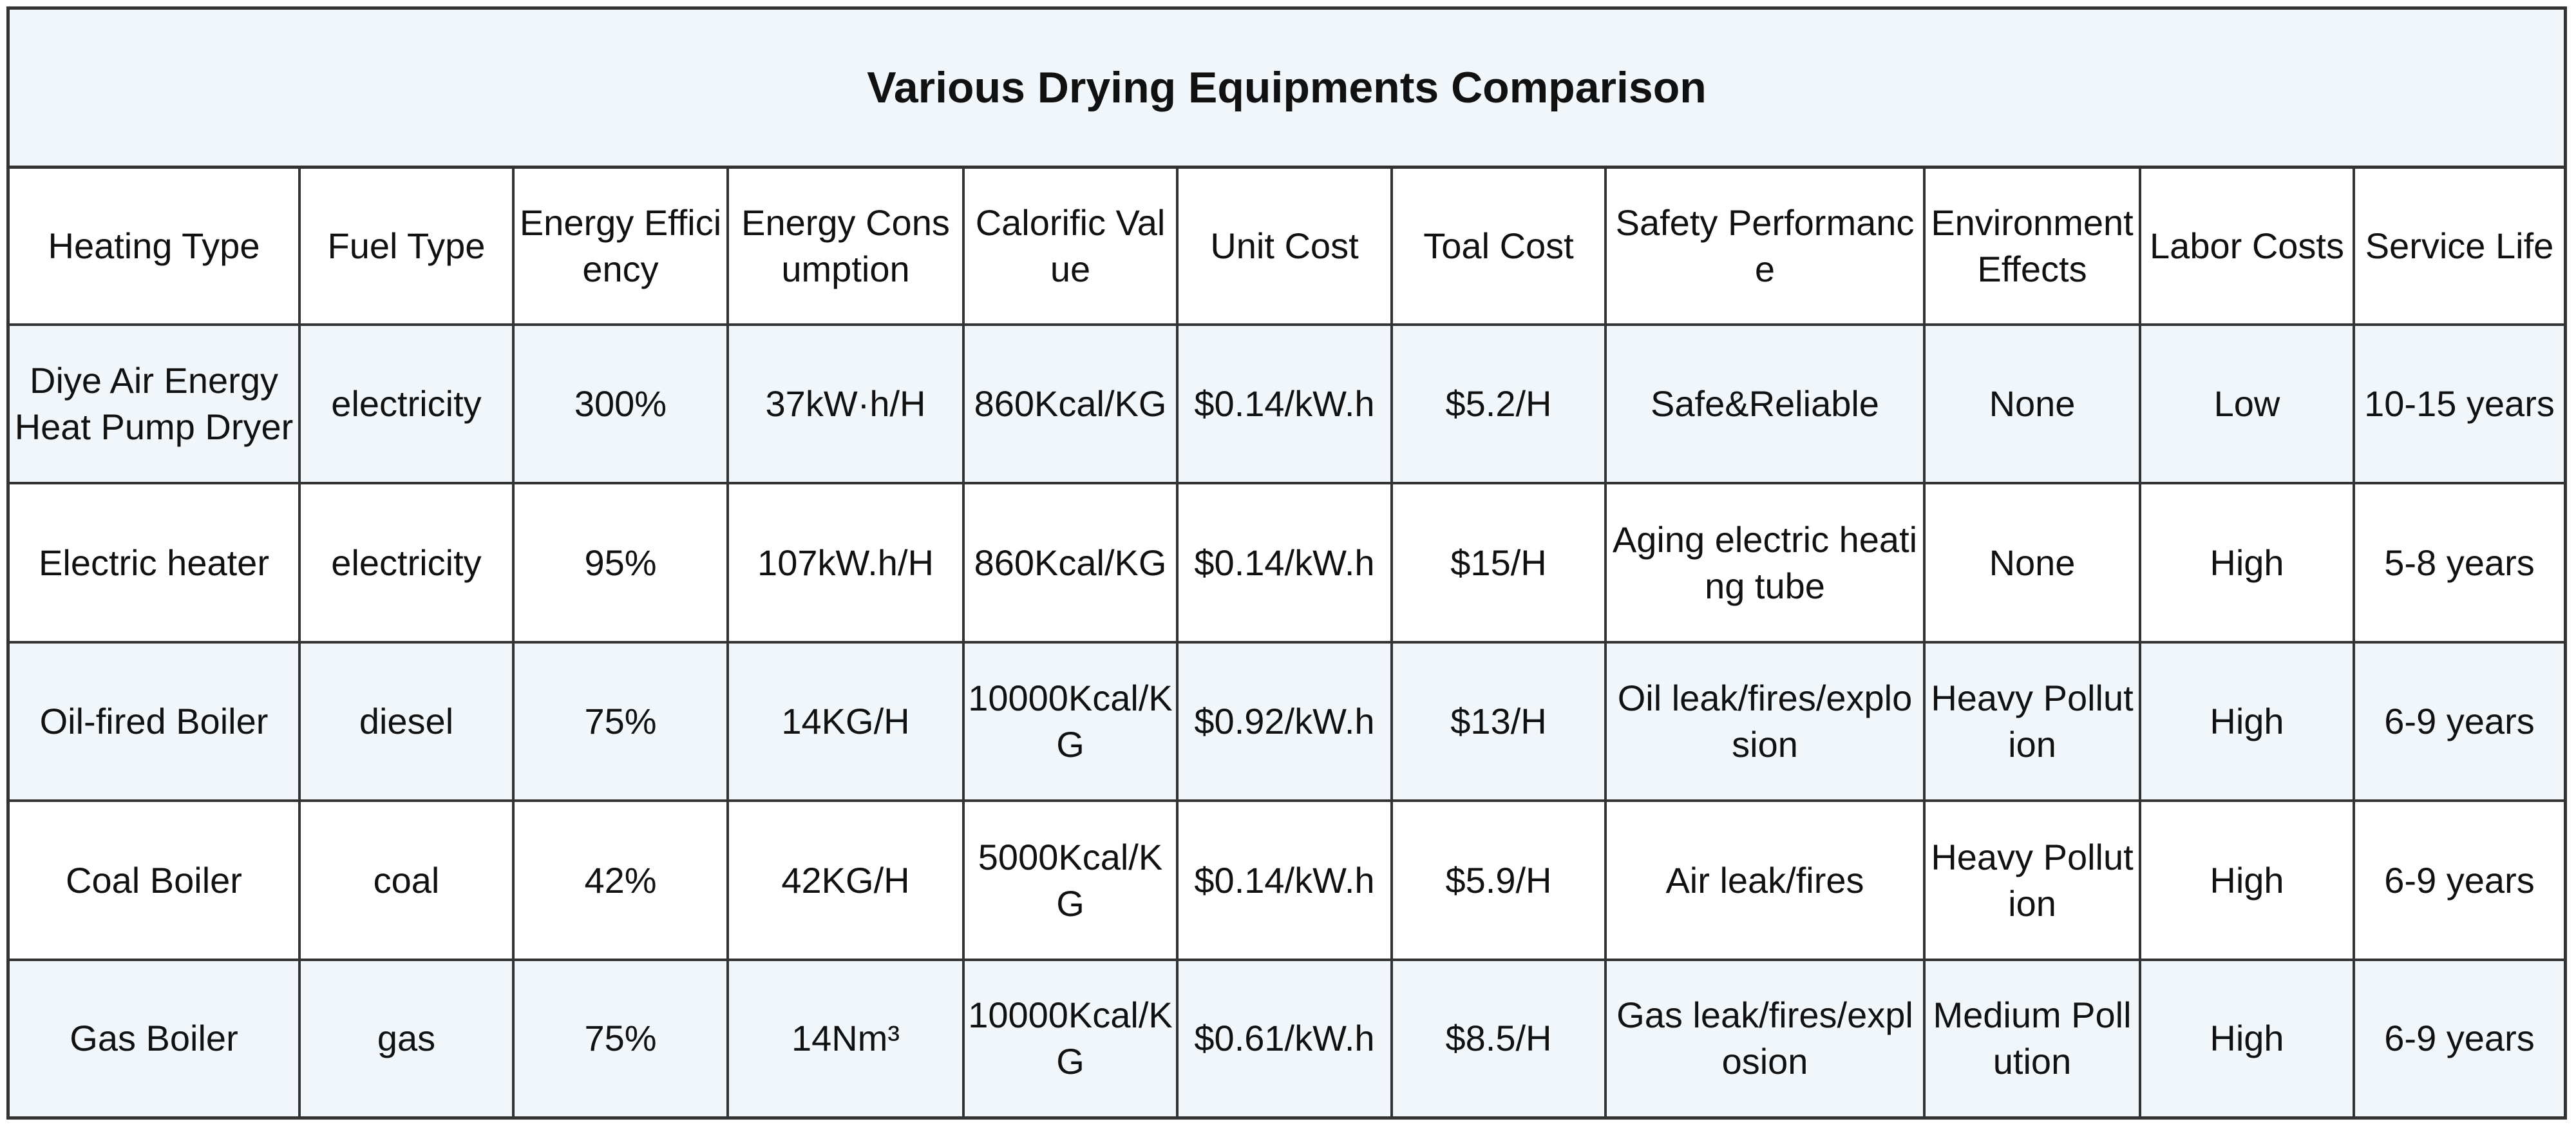 Image resolution: width=2576 pixels, height=1126 pixels. What do you see at coordinates (1765, 1037) in the screenshot?
I see `table-cell: Gas leak/fires/explosion` at bounding box center [1765, 1037].